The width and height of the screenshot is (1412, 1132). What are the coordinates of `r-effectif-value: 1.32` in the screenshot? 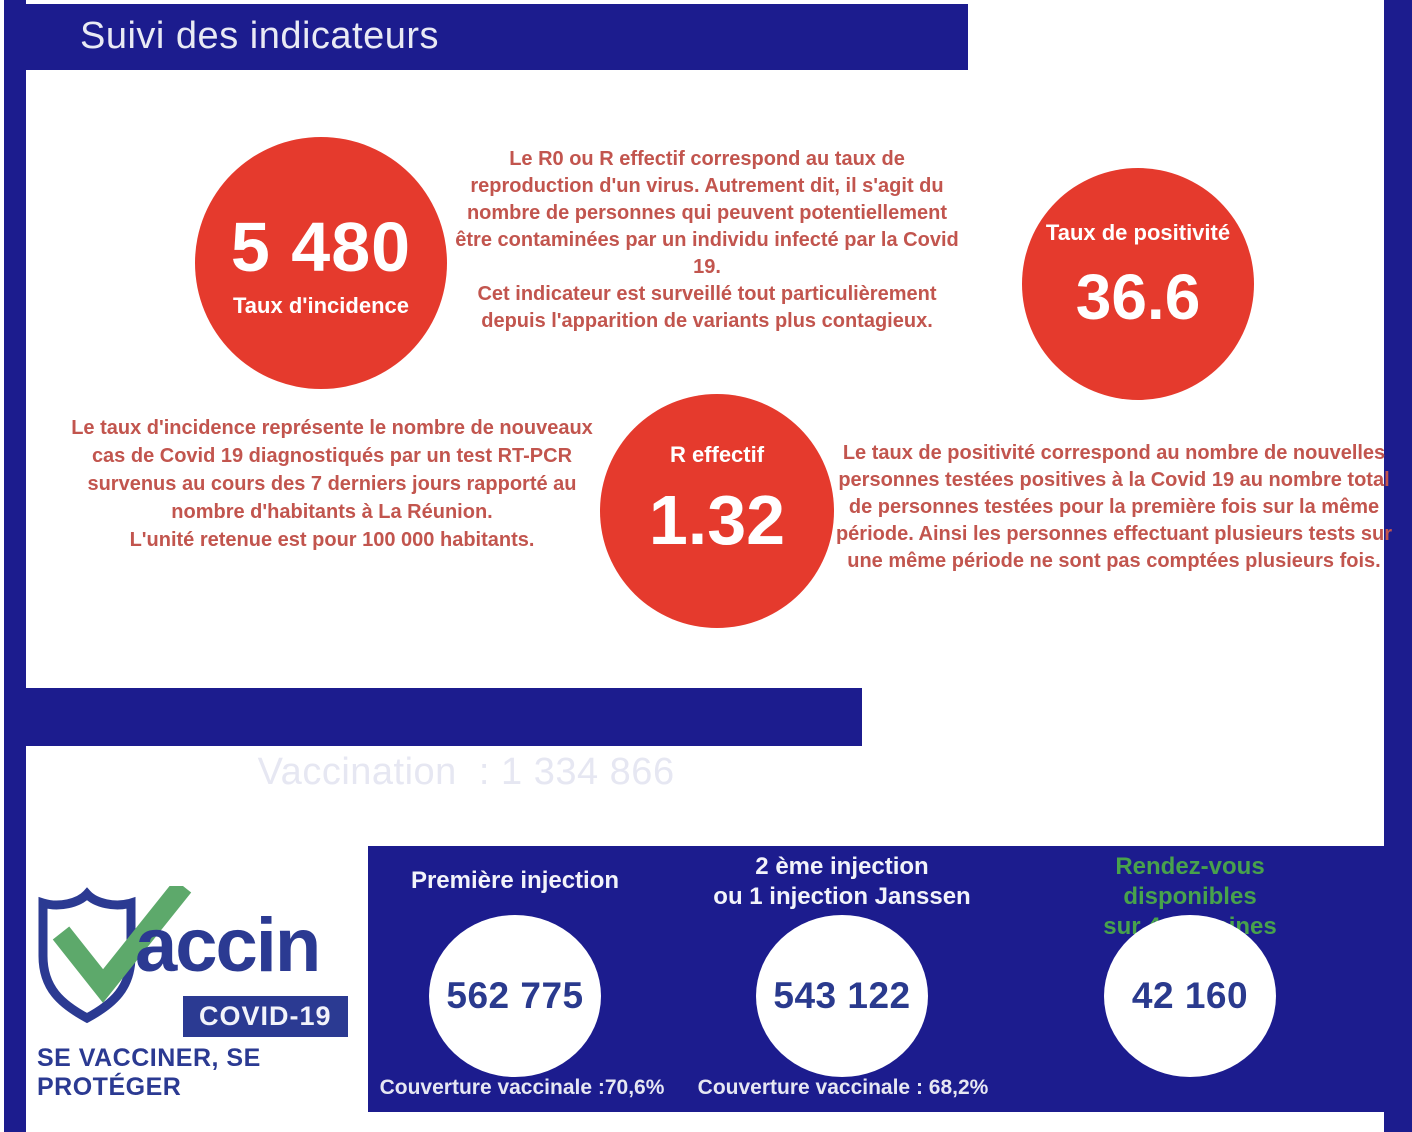 It's located at (717, 520).